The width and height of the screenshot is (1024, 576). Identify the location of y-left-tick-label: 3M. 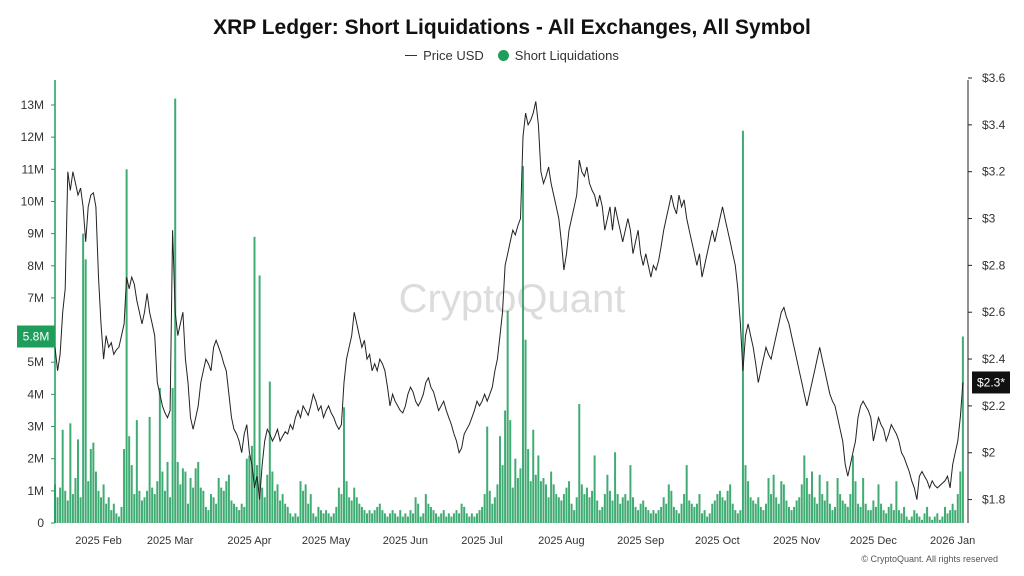
(35, 427).